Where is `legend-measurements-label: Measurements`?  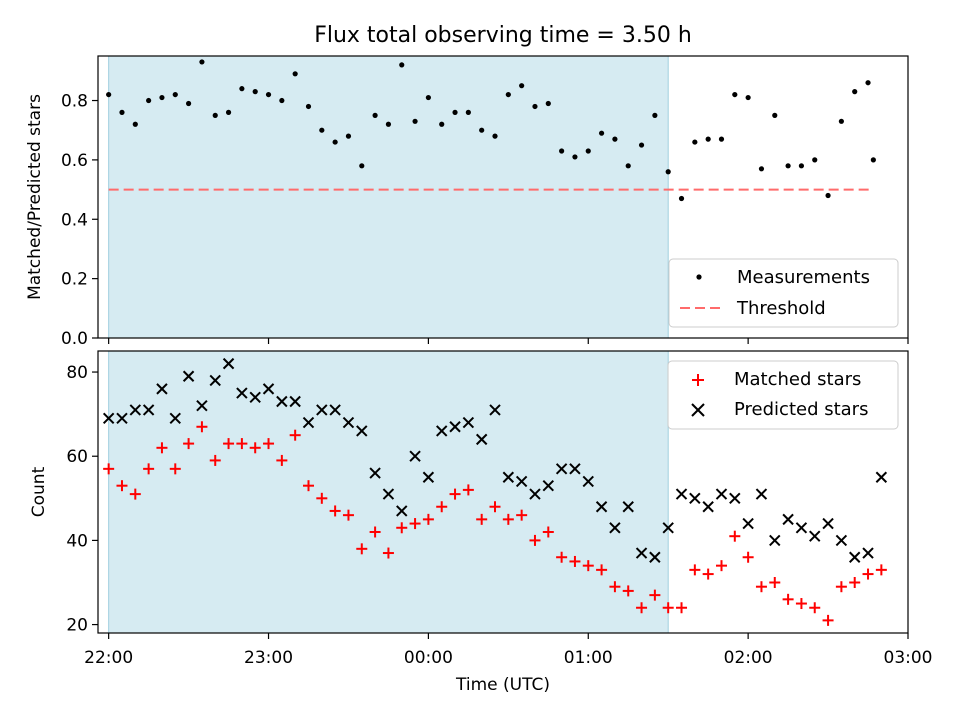
legend-measurements-label: Measurements is located at coordinates (803, 277).